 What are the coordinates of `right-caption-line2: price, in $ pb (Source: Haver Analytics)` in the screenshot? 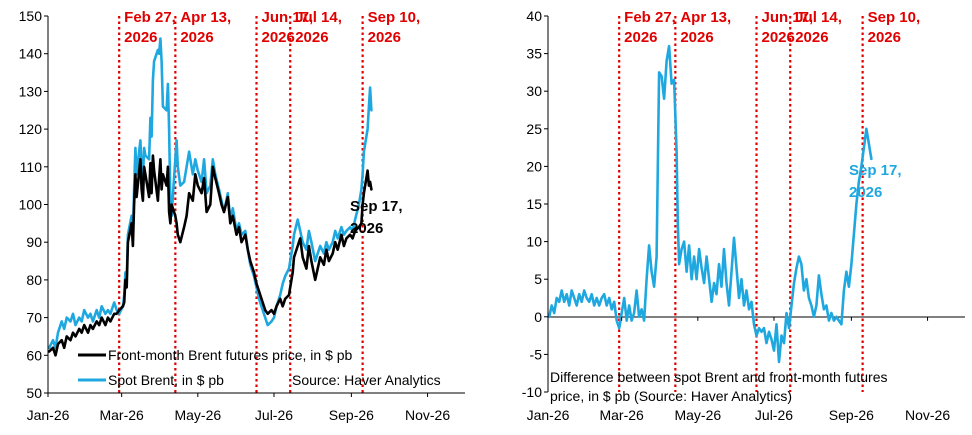 It's located at (671, 396).